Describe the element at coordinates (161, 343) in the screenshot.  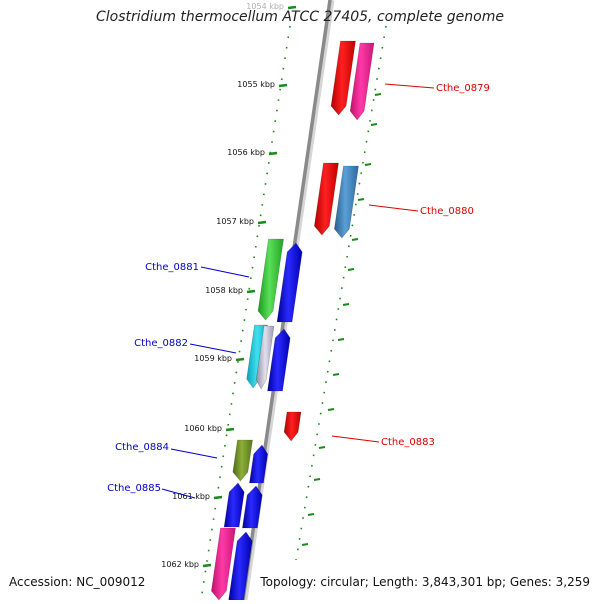
I see `gene-label: Cthe_0882` at that location.